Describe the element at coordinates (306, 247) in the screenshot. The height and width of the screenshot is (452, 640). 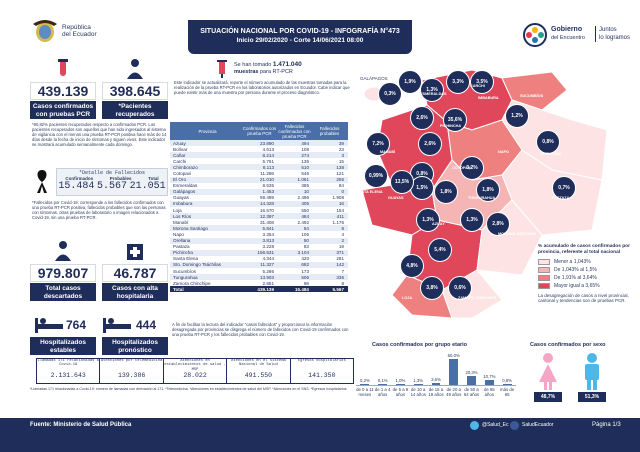
I see `table-cell: 83` at that location.